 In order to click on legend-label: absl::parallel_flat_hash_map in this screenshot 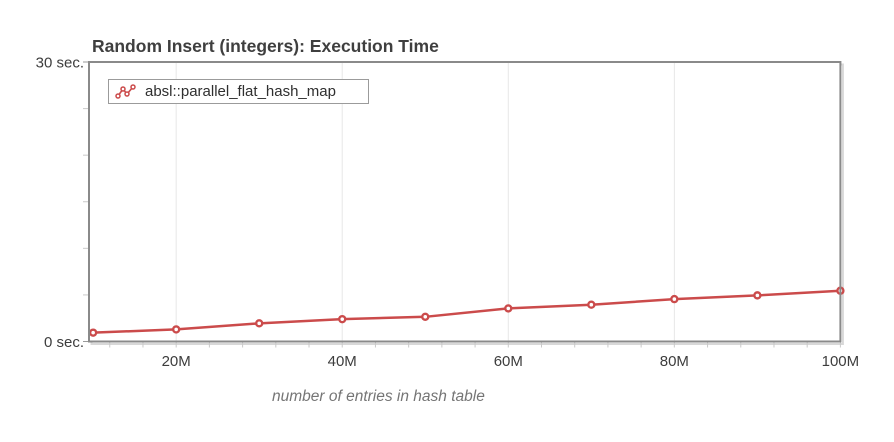, I will do `click(240, 91)`.